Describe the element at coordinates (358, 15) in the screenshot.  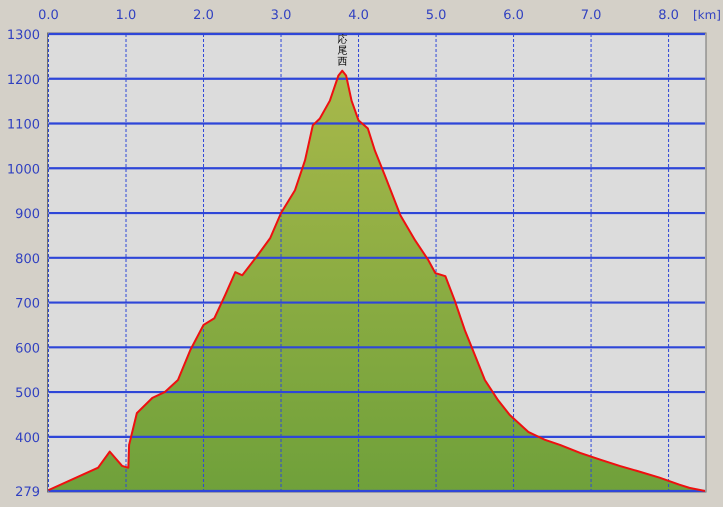
I see `x-tick-label: 4.0` at that location.